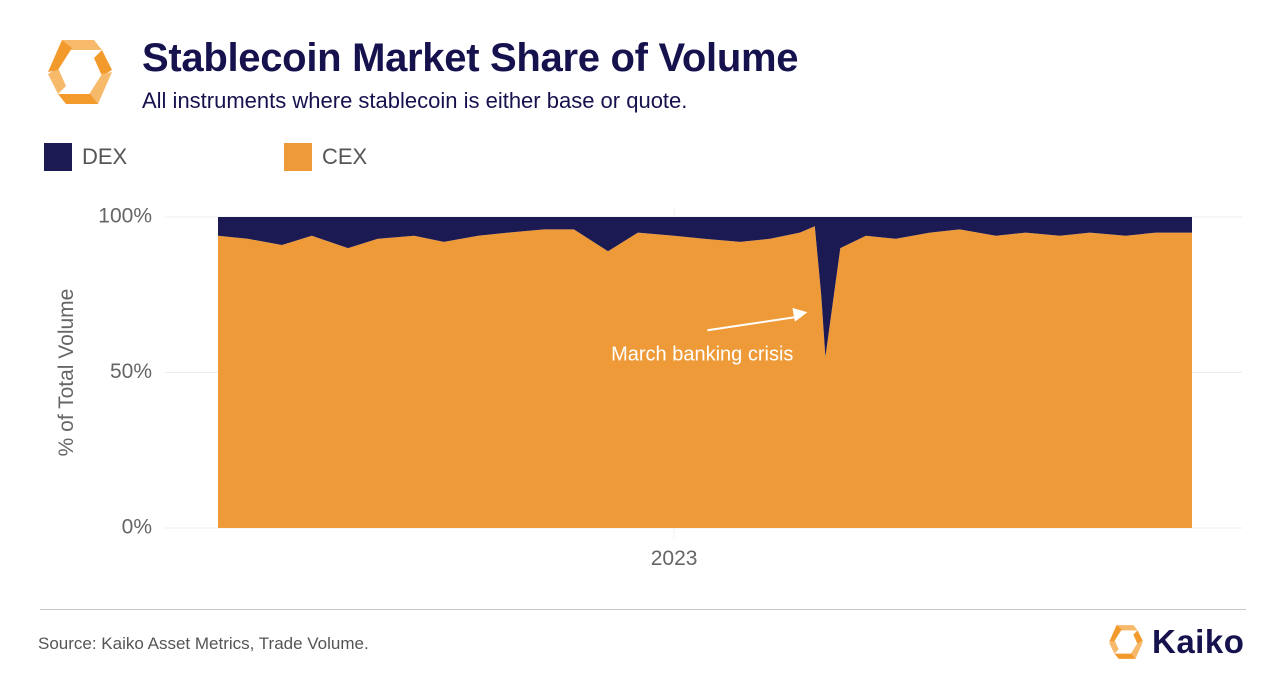  I want to click on annotation-label: March banking crisis, so click(702, 354).